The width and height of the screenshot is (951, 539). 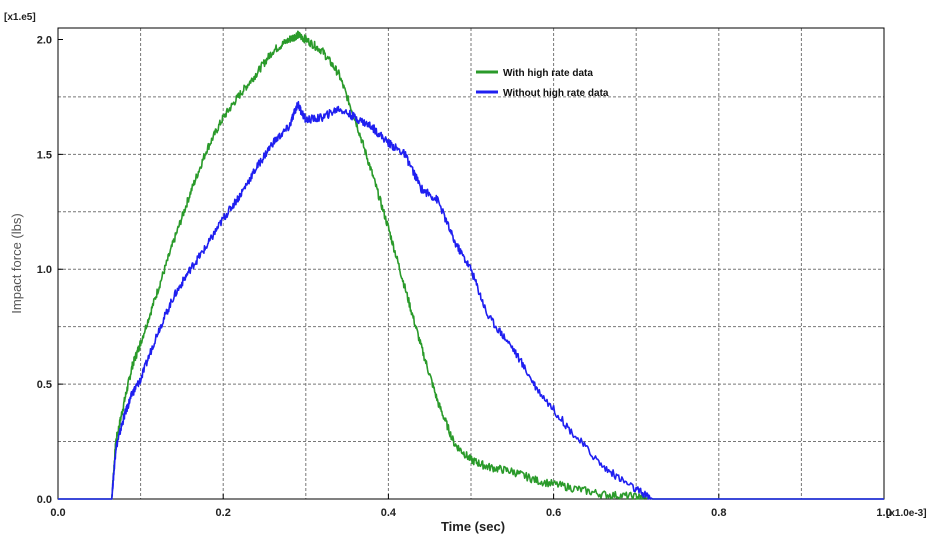 What do you see at coordinates (548, 73) in the screenshot?
I see `legend-label-with-high-rate: With high rate data` at bounding box center [548, 73].